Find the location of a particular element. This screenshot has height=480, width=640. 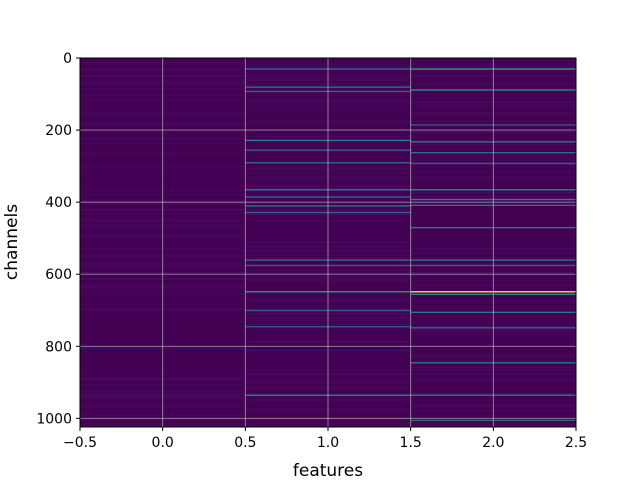

x-tick-label: 2.0 is located at coordinates (493, 443).